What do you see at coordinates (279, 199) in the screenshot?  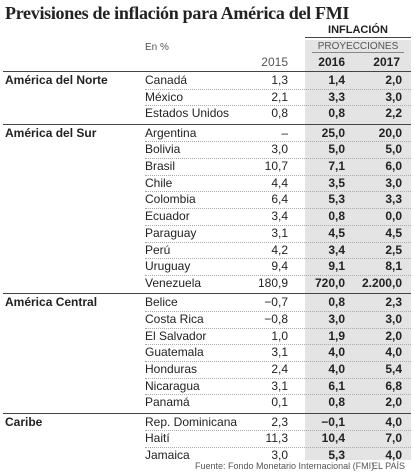 I see `value-2015: 6,4` at bounding box center [279, 199].